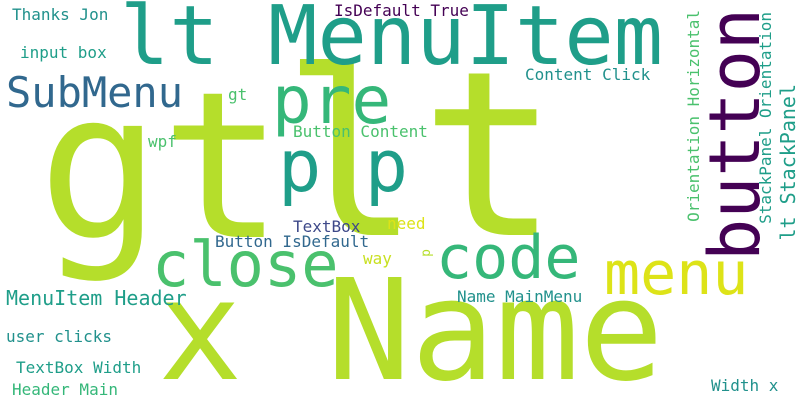  I want to click on word-need: need, so click(406, 223).